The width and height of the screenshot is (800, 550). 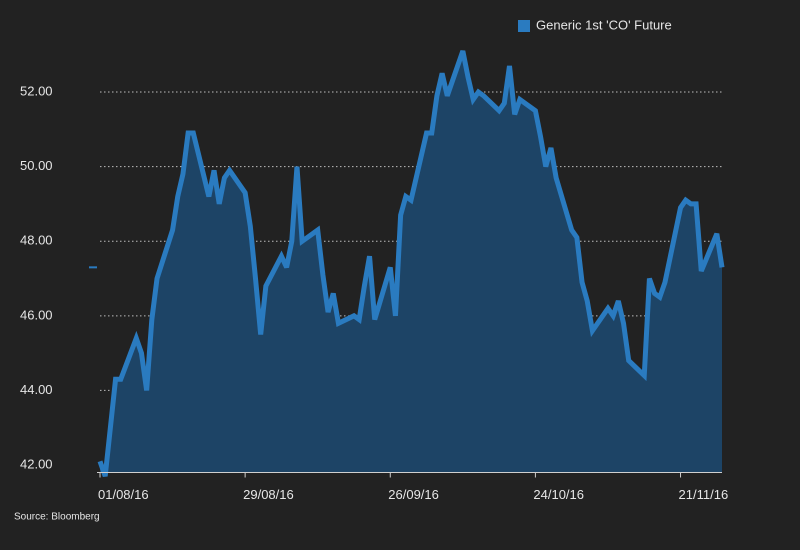 What do you see at coordinates (704, 494) in the screenshot?
I see `x-tick-label: 21/11/16` at bounding box center [704, 494].